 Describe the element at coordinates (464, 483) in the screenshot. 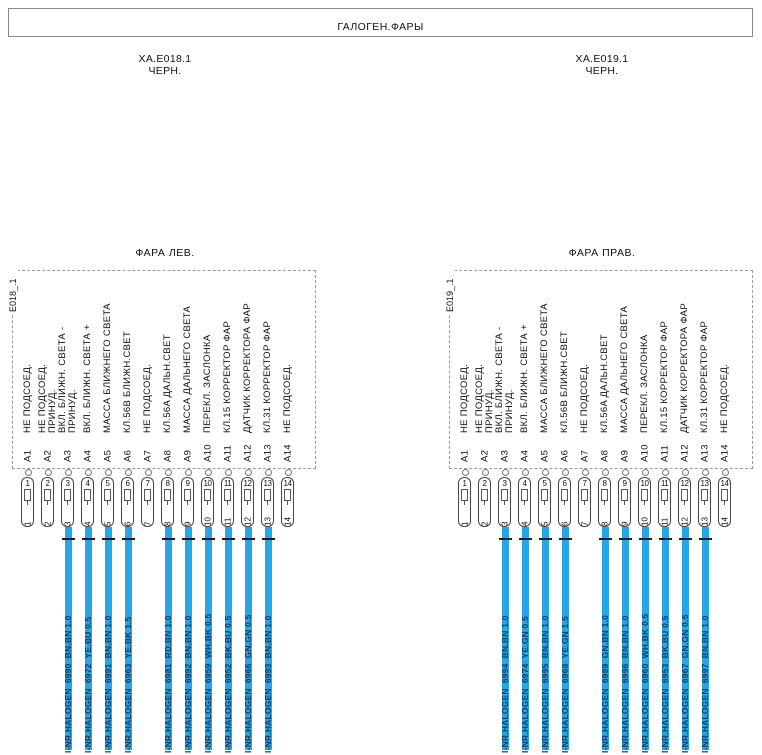

I see `pin-number: 1` at that location.